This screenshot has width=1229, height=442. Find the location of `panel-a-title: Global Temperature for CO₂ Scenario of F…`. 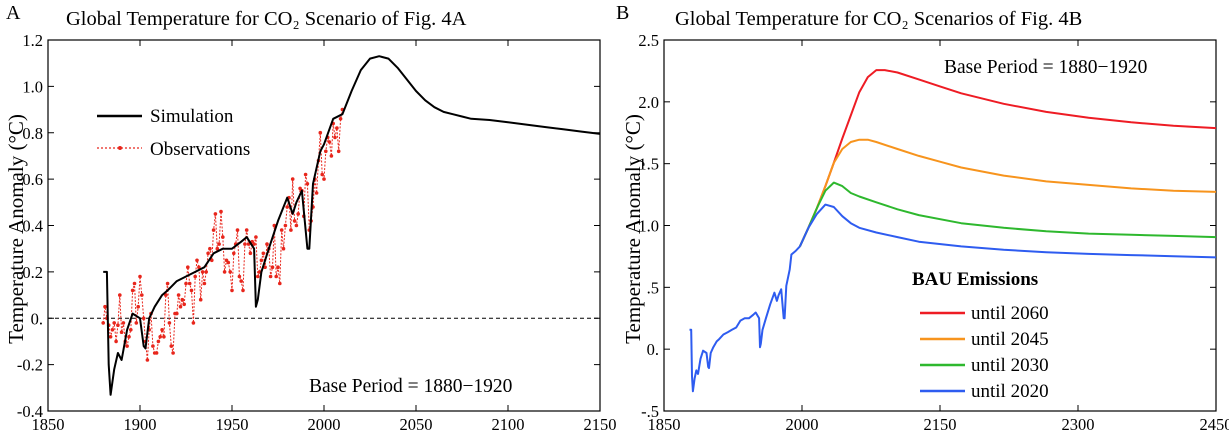

panel-a-title: Global Temperature for CO₂ Scenario of F… is located at coordinates (266, 19).